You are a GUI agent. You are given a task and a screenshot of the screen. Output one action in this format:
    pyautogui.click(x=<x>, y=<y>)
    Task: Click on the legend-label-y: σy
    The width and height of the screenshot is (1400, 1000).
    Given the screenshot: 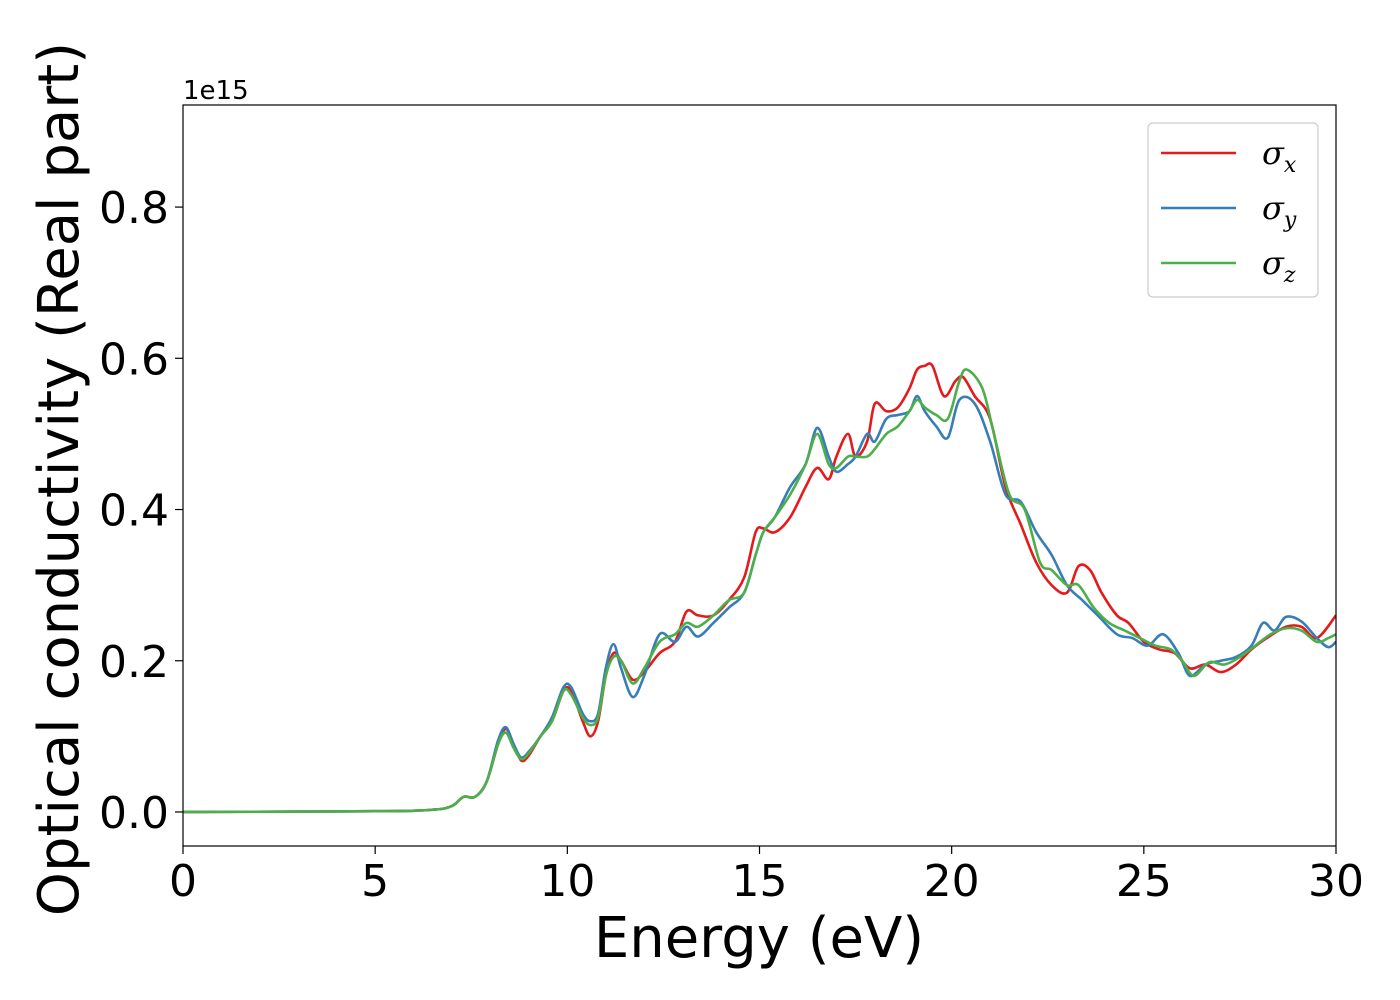 What is the action you would take?
    pyautogui.click(x=1279, y=211)
    